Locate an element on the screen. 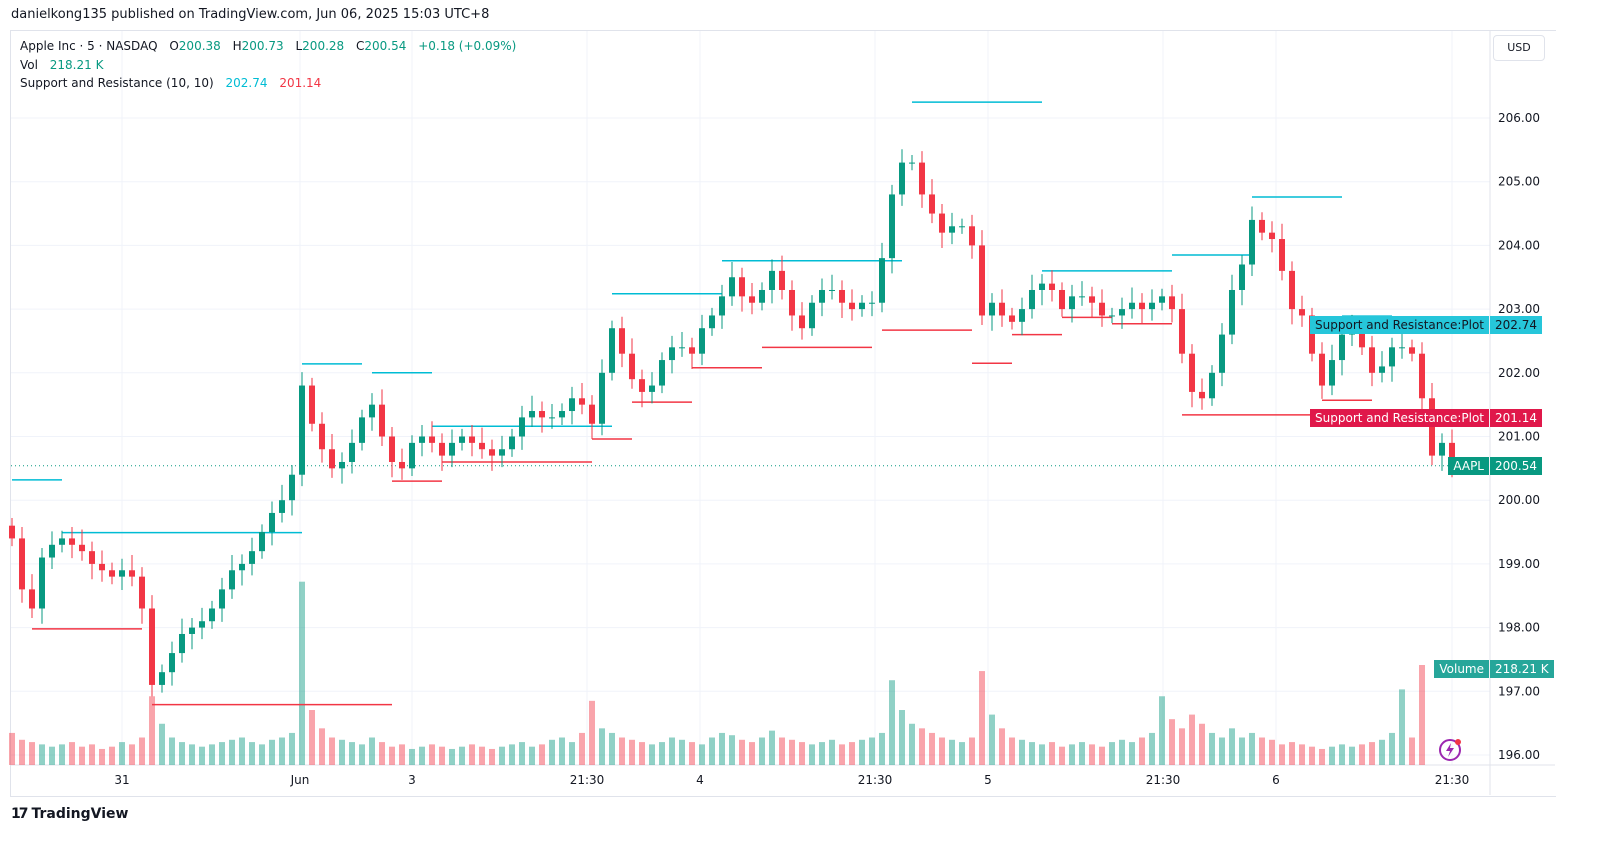 The image size is (1605, 853). volume-value: 218.21 K is located at coordinates (76, 64).